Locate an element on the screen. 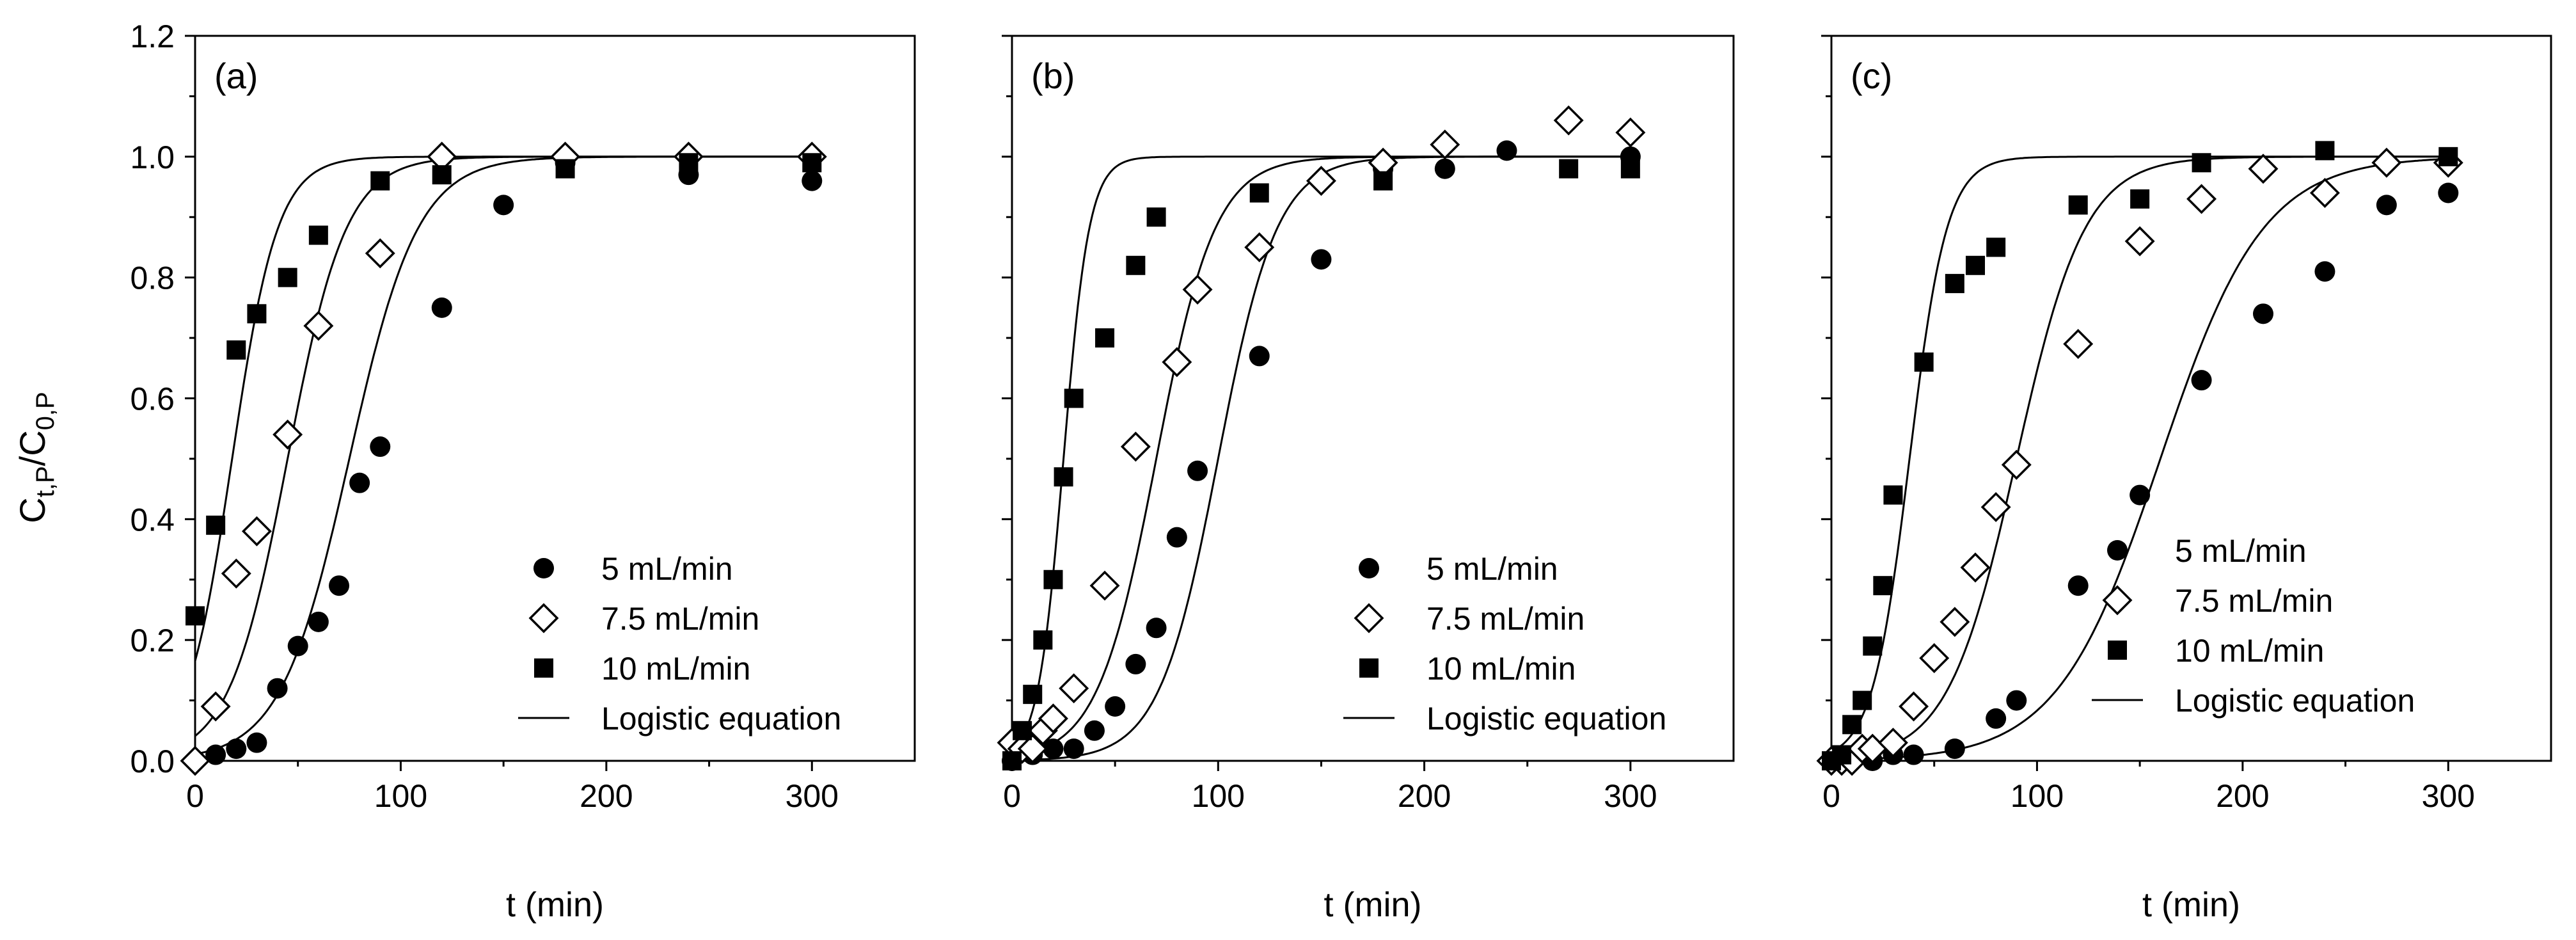 This screenshot has width=2576, height=940. y-tick-label: 0.8 is located at coordinates (152, 278).